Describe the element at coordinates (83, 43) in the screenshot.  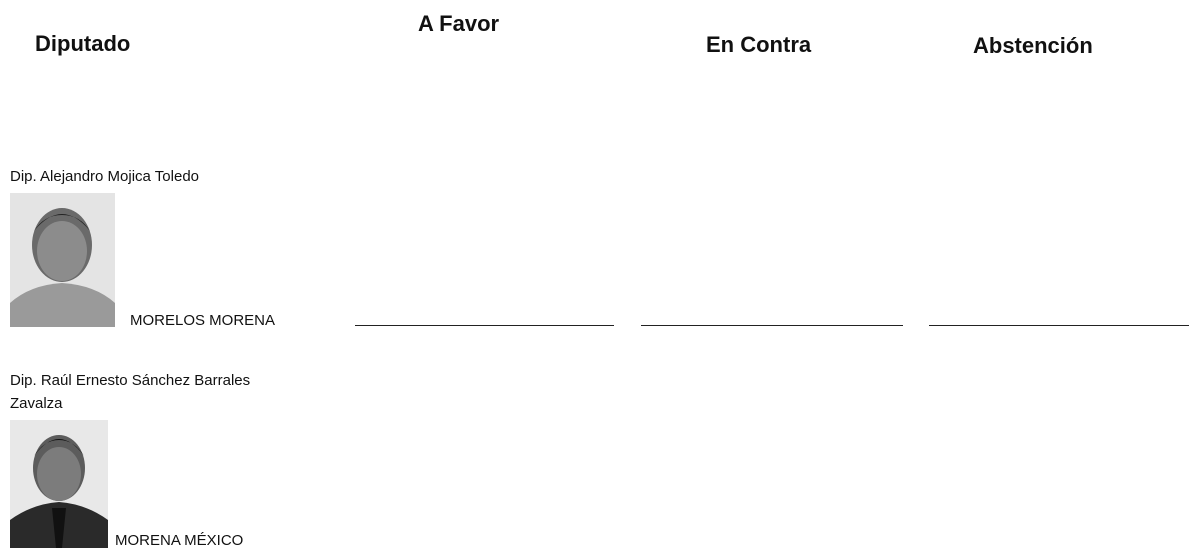
I see `column-header: Diputado` at that location.